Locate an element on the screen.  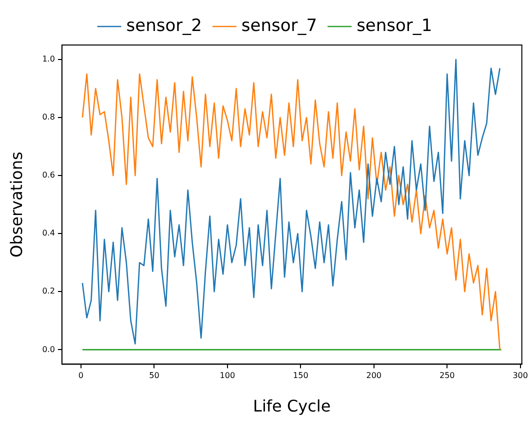
x-tick-label: 150 is located at coordinates (300, 375).